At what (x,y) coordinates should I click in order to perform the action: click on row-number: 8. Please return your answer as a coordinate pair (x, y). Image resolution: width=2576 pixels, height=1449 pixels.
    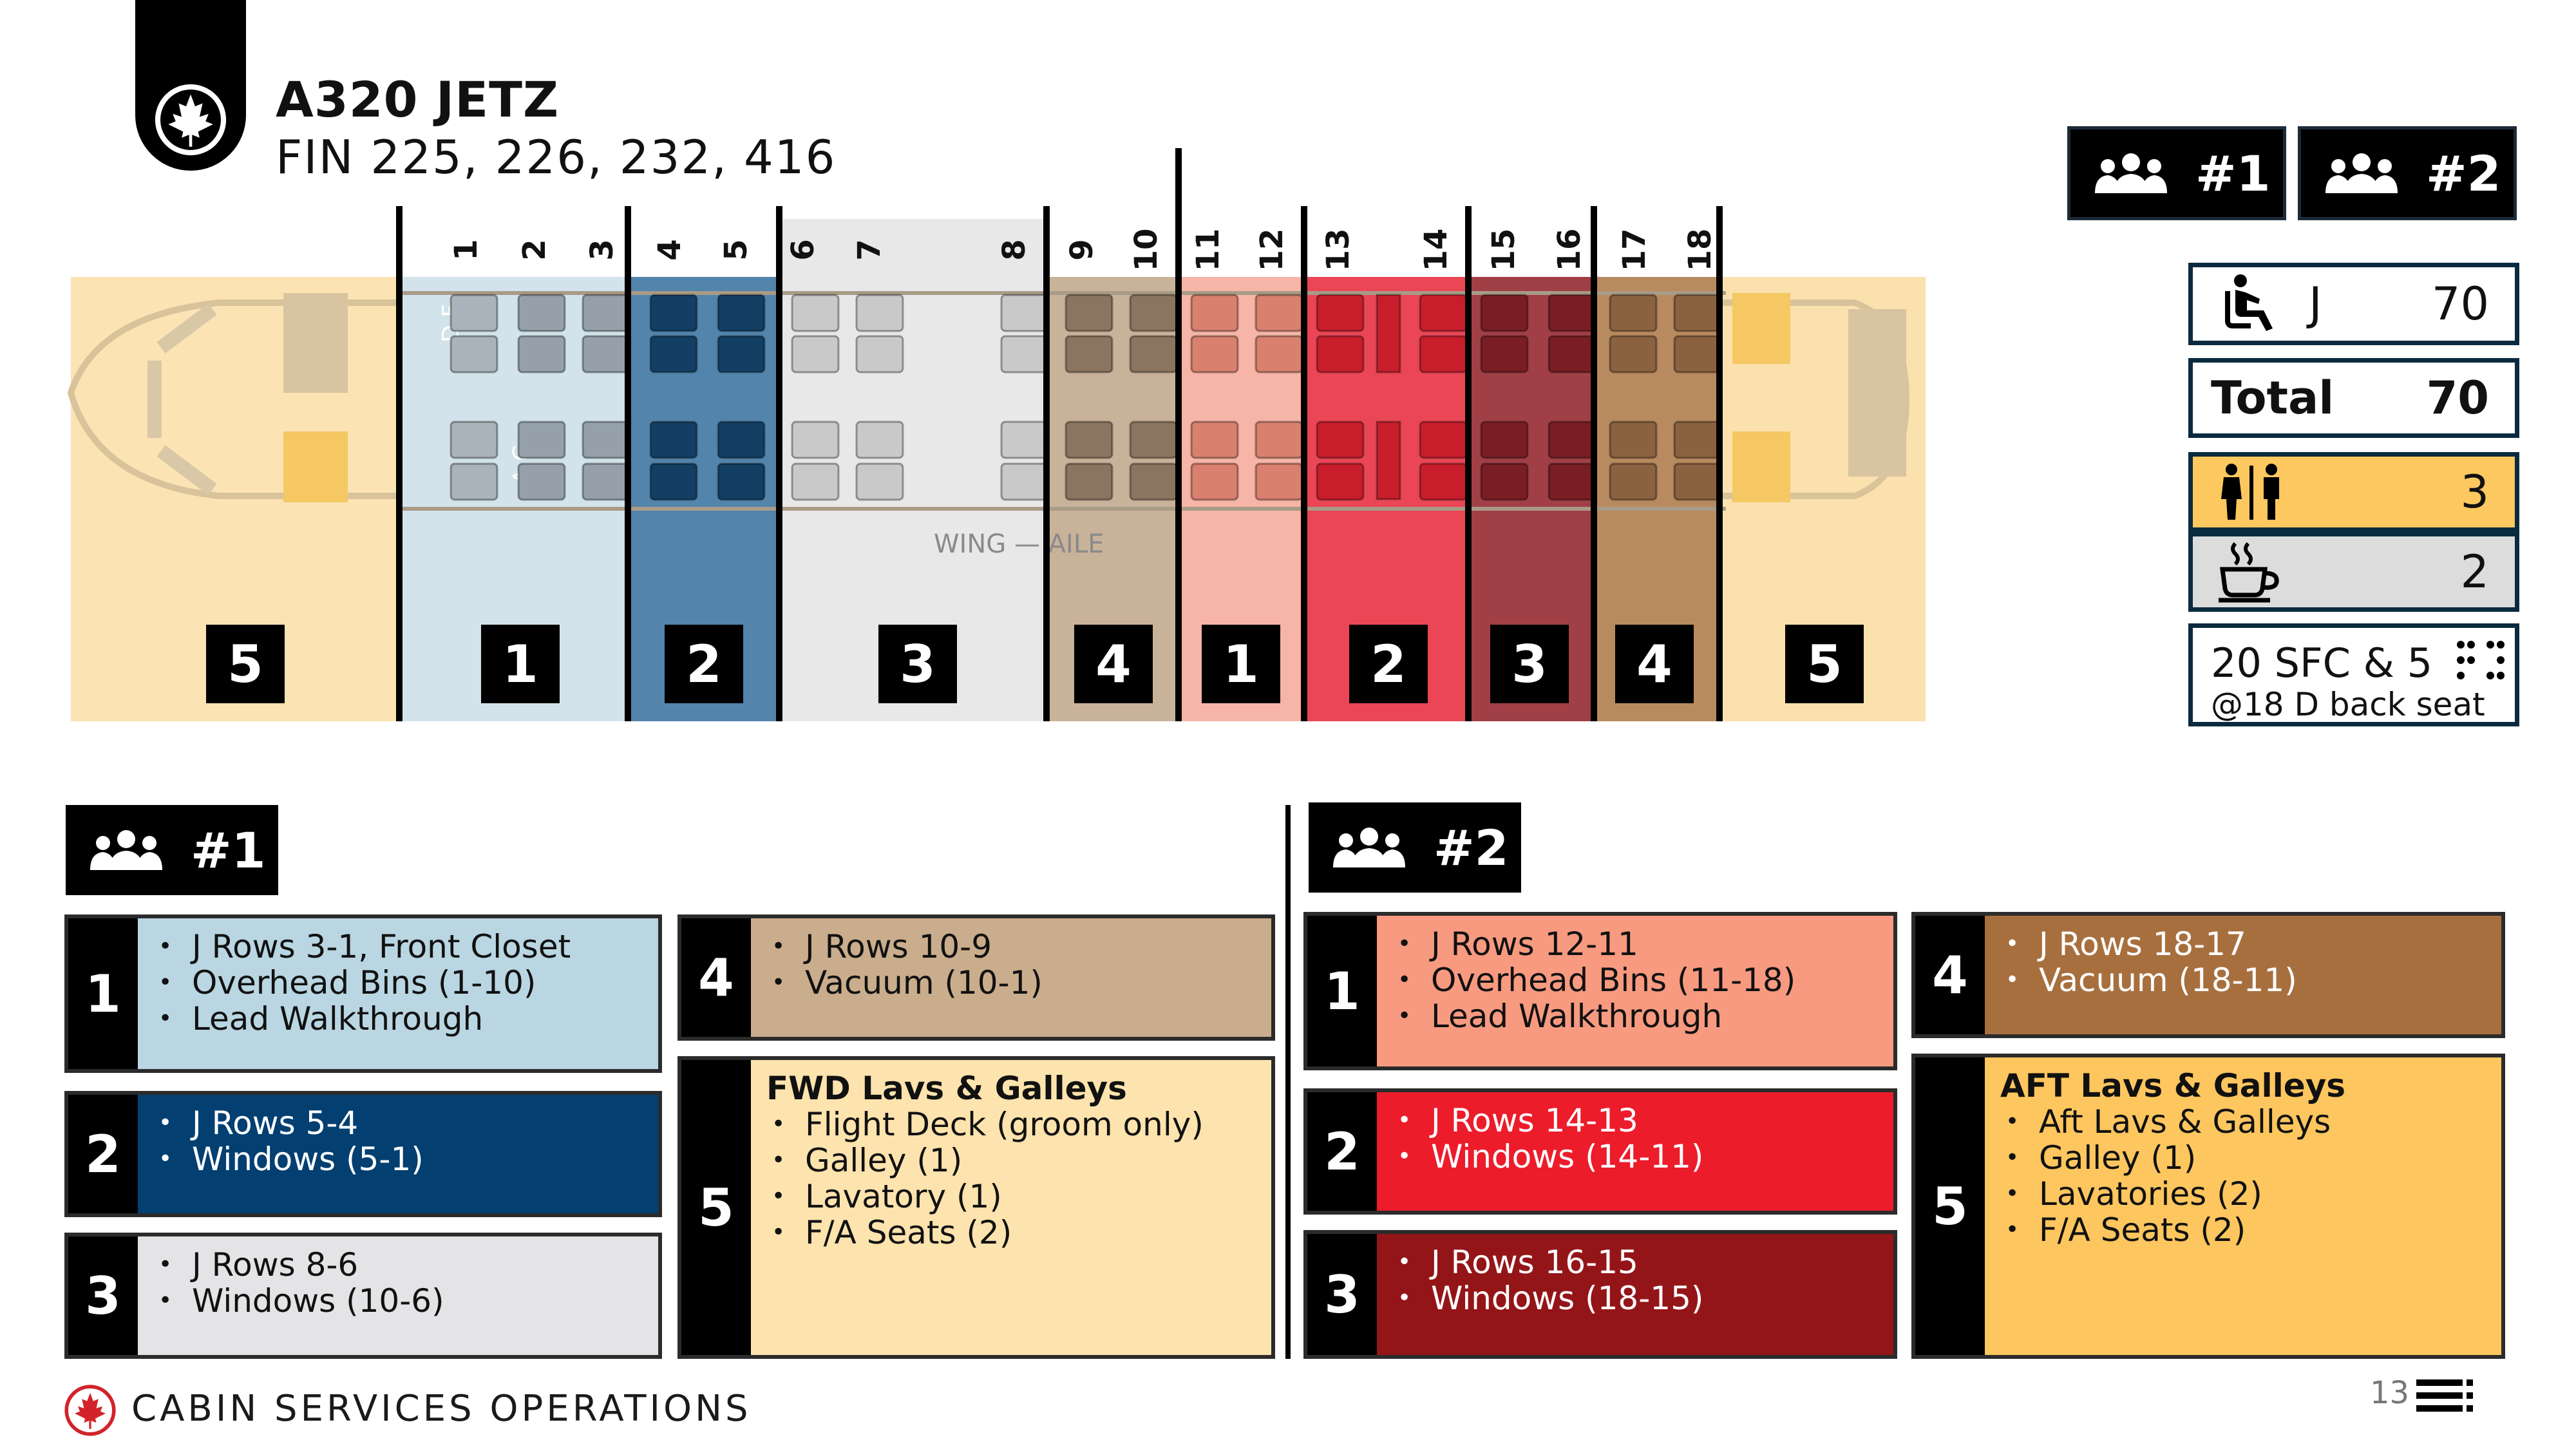
    Looking at the image, I should click on (1014, 250).